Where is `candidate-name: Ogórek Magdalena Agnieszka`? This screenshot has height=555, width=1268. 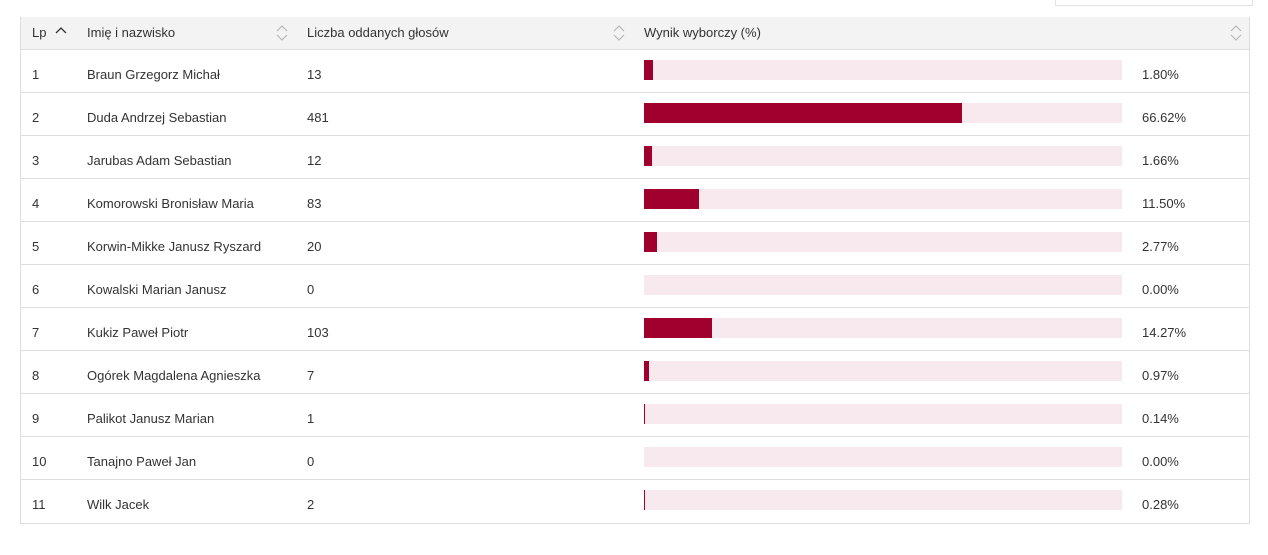
candidate-name: Ogórek Magdalena Agnieszka is located at coordinates (174, 375).